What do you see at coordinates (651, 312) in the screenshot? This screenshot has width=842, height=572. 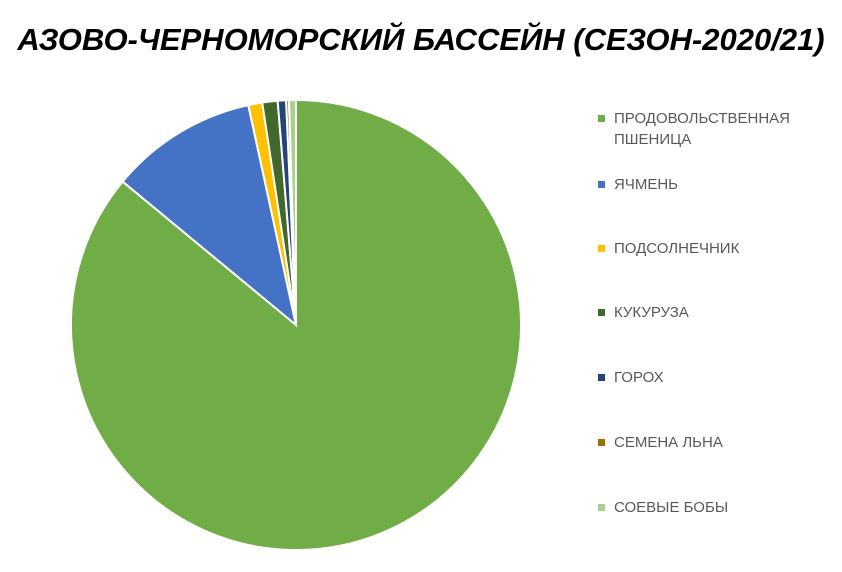 I see `legend-label: КУКУРУЗА` at bounding box center [651, 312].